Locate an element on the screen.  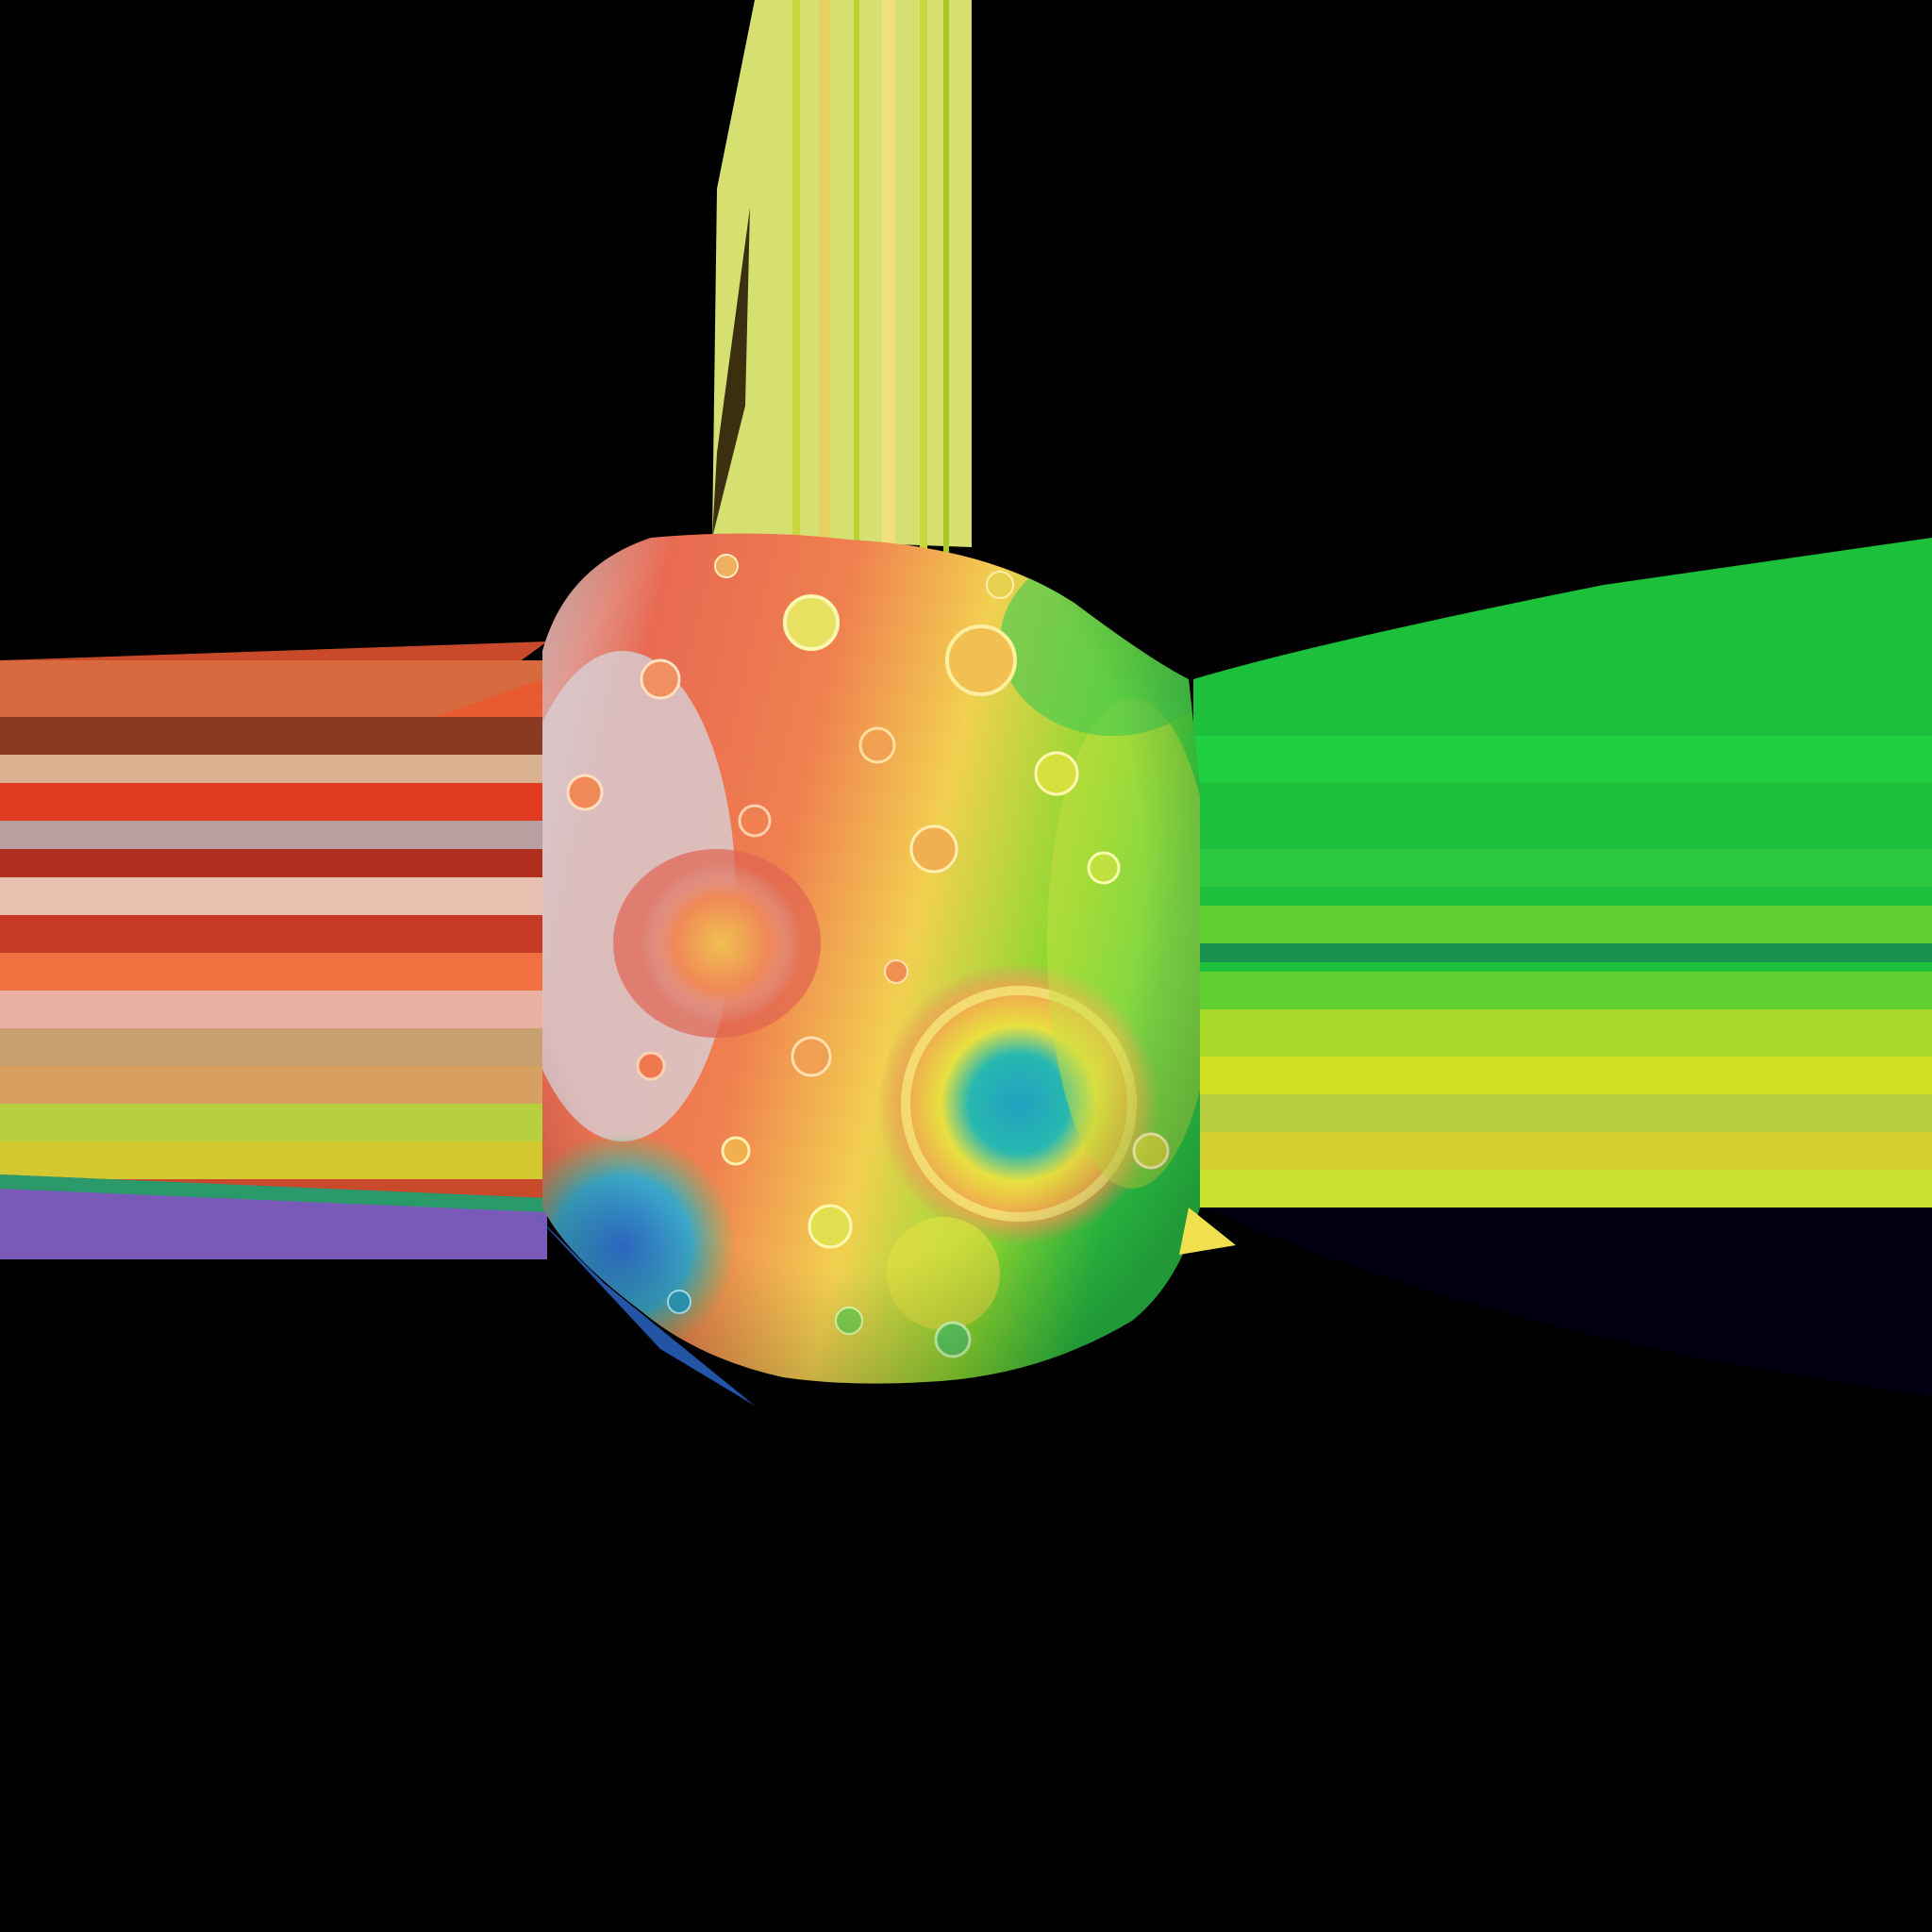
mesh-artifacts is located at coordinates (882, 1307).